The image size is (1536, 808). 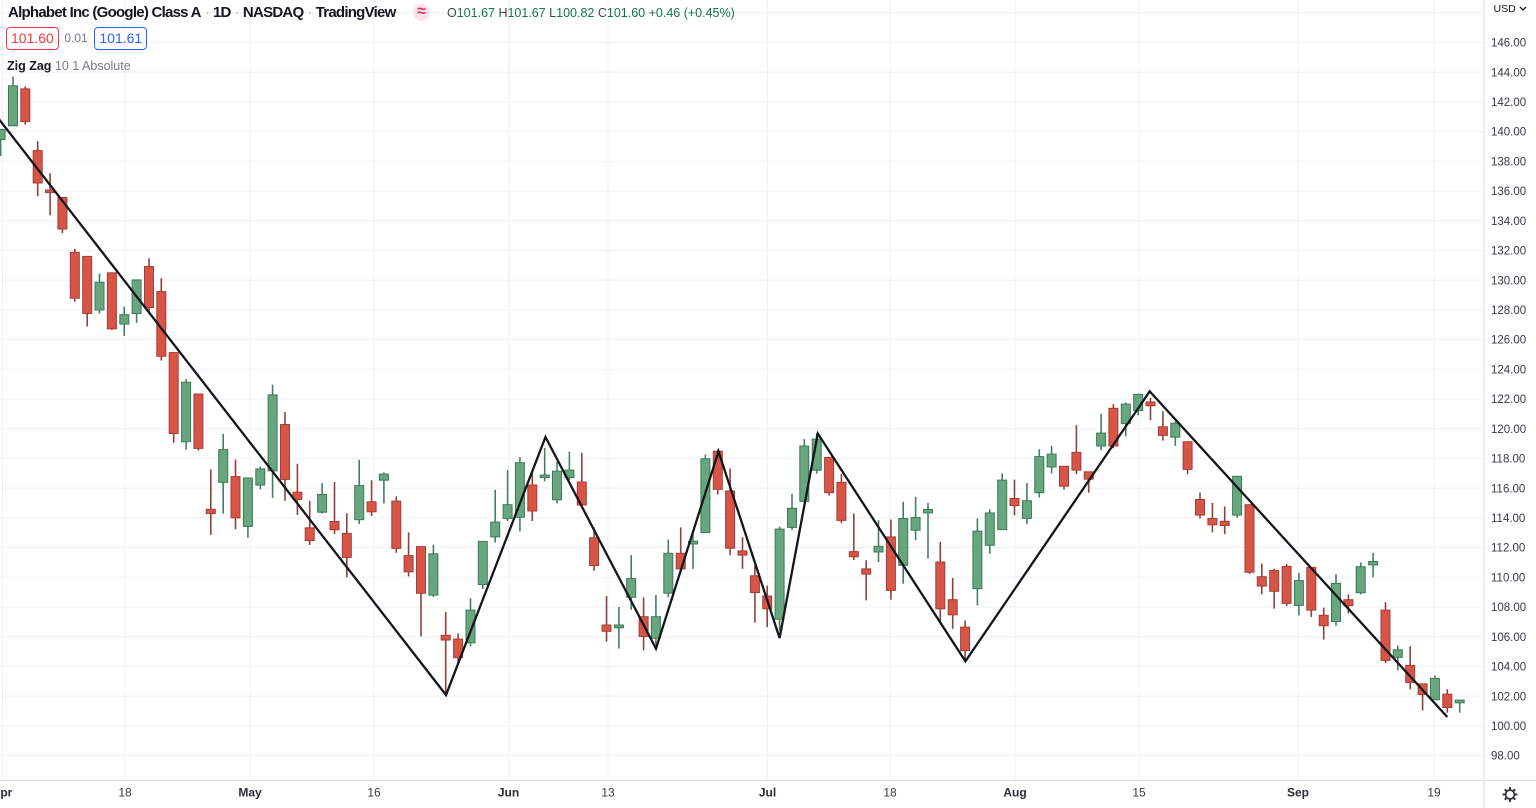 I want to click on svg-text: 16, so click(x=374, y=793).